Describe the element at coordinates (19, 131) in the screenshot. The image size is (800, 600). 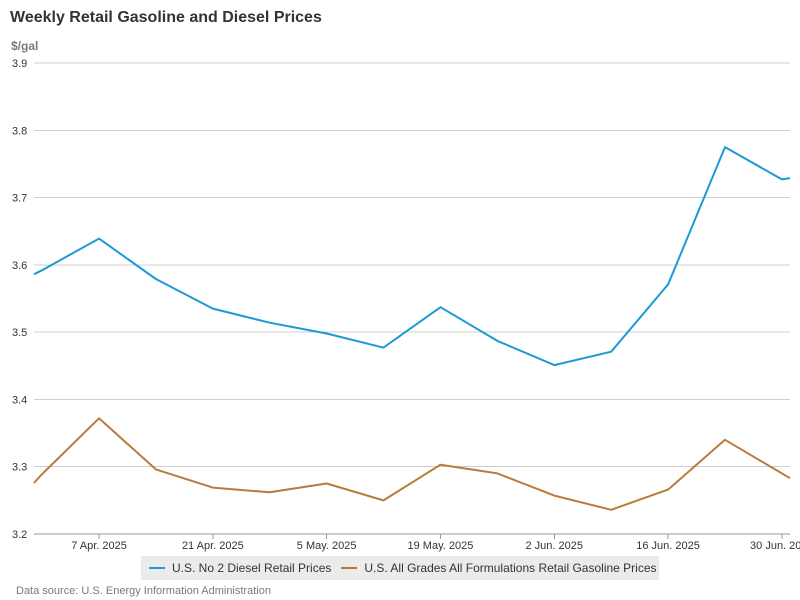
I see `y-tick-label: 3.8` at that location.